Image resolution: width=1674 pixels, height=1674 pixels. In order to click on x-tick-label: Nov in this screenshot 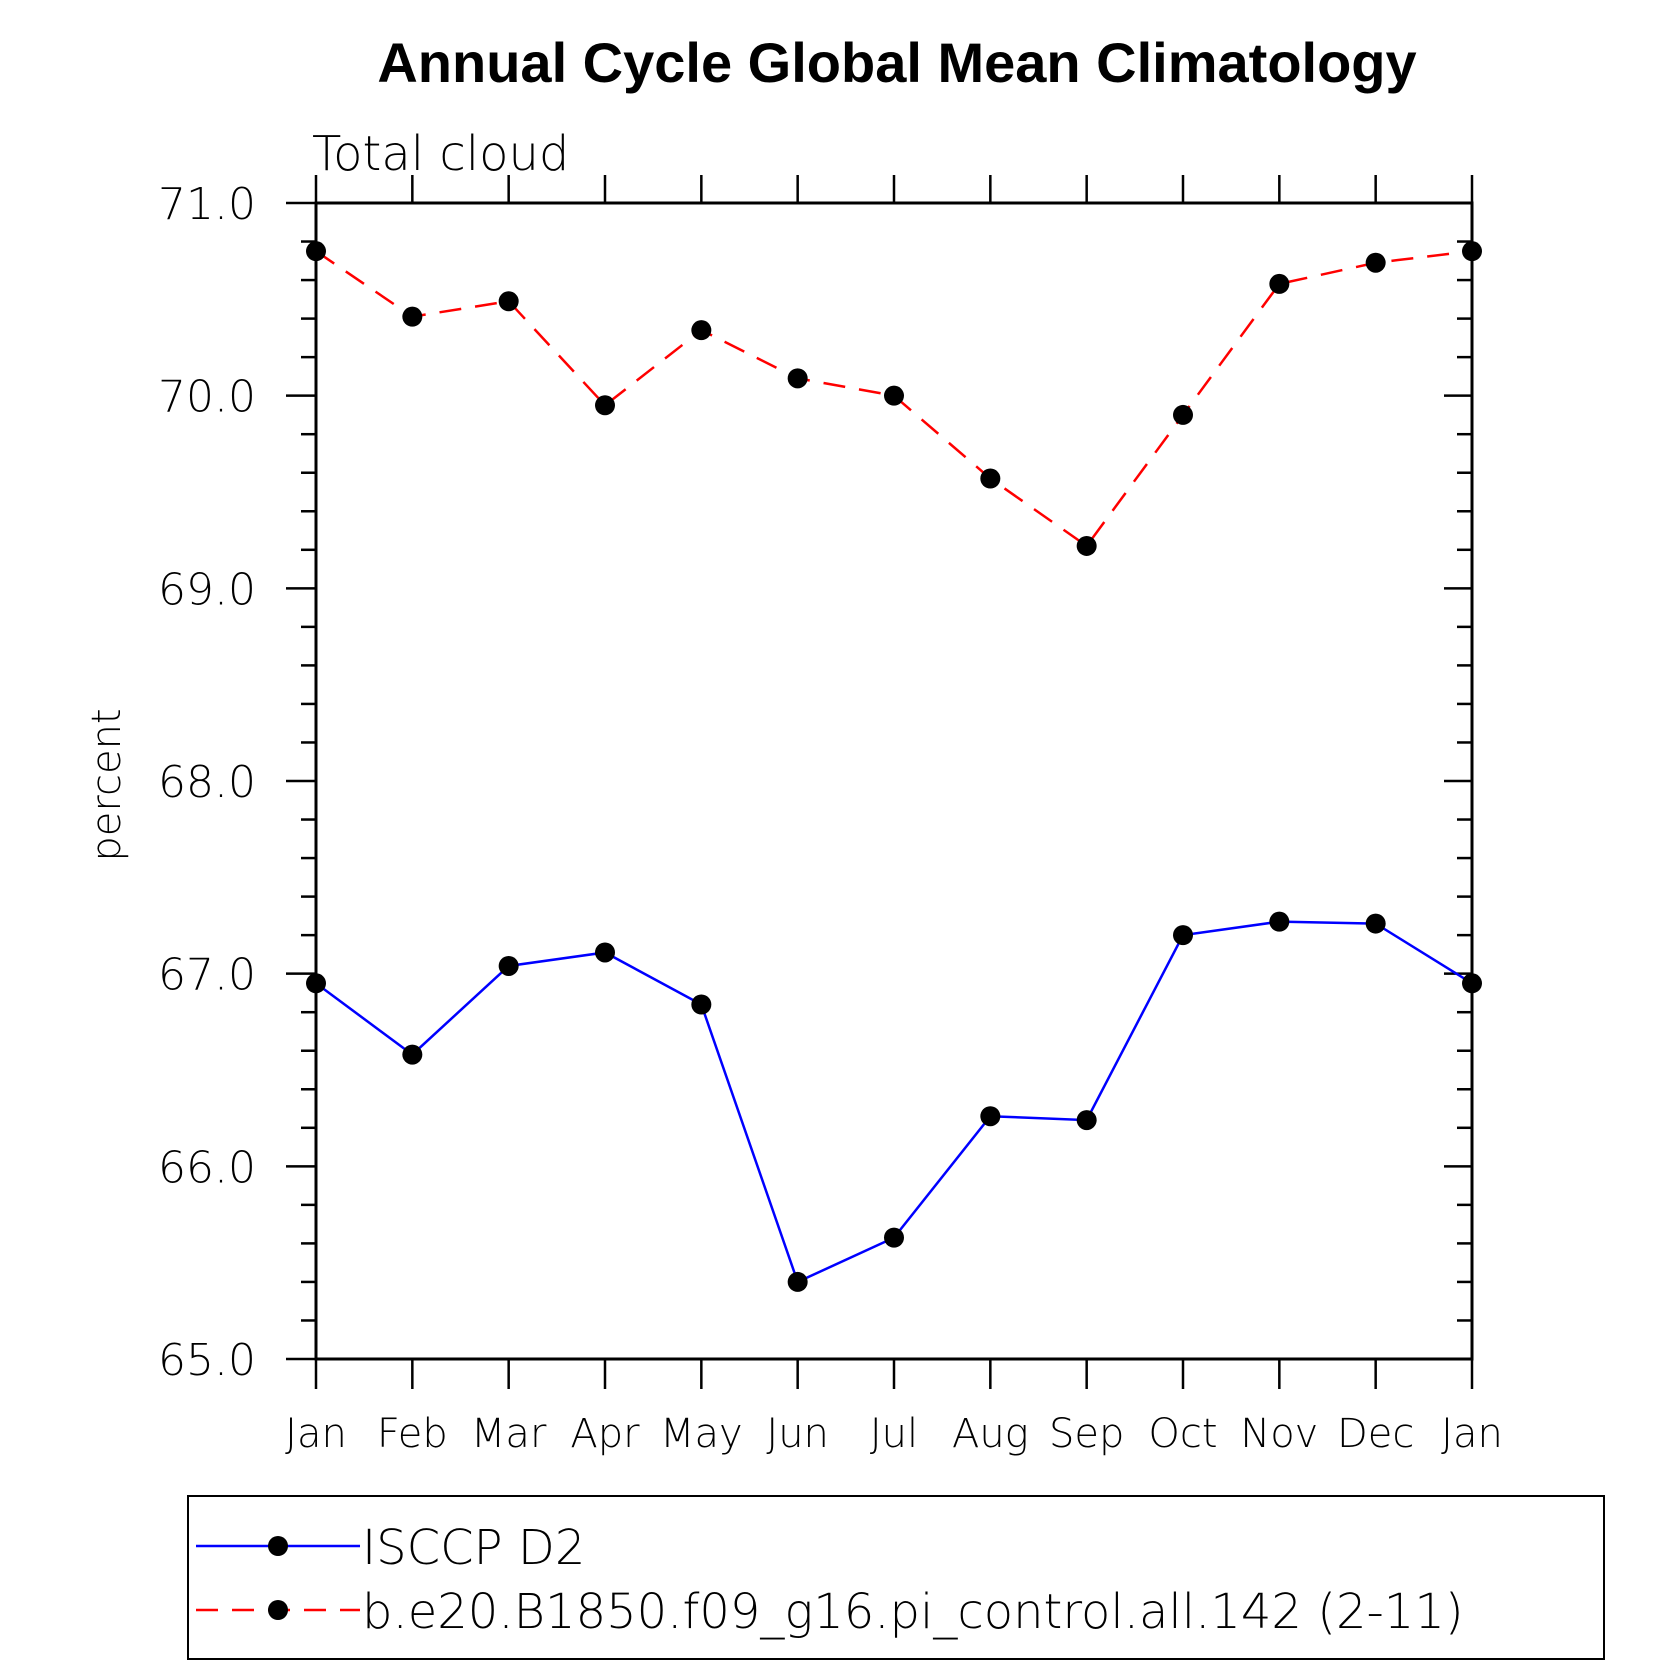, I will do `click(1279, 1434)`.